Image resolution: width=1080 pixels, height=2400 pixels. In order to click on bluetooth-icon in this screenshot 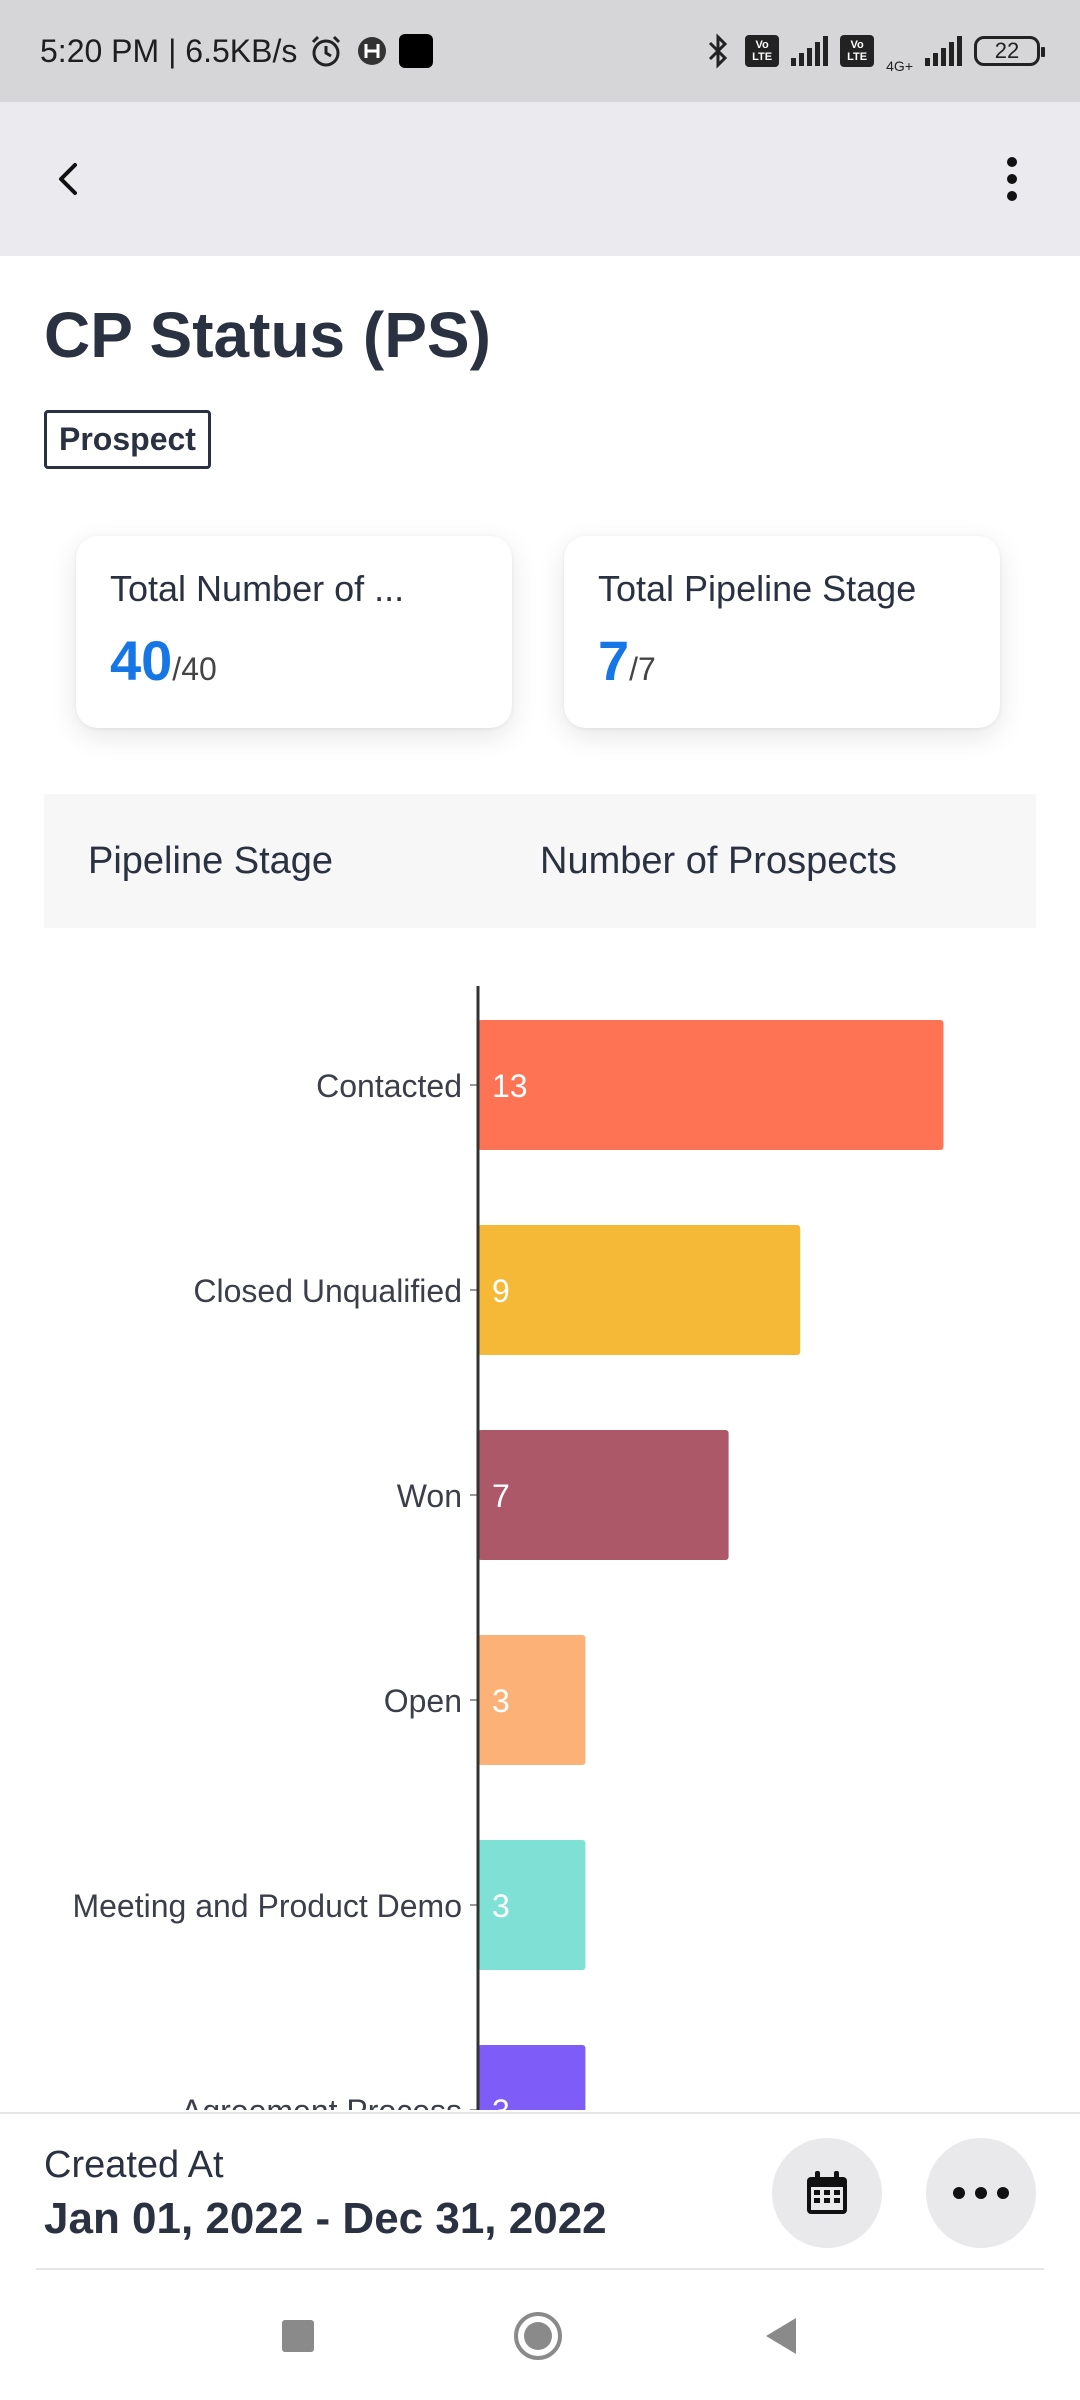, I will do `click(718, 51)`.